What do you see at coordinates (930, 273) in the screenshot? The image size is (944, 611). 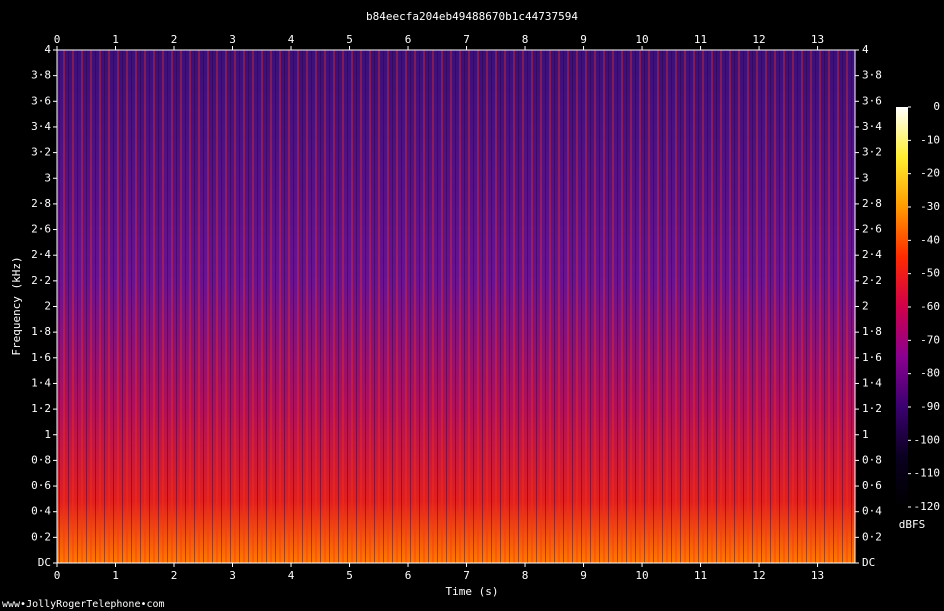 I see `colorbar-tick-label: -50` at bounding box center [930, 273].